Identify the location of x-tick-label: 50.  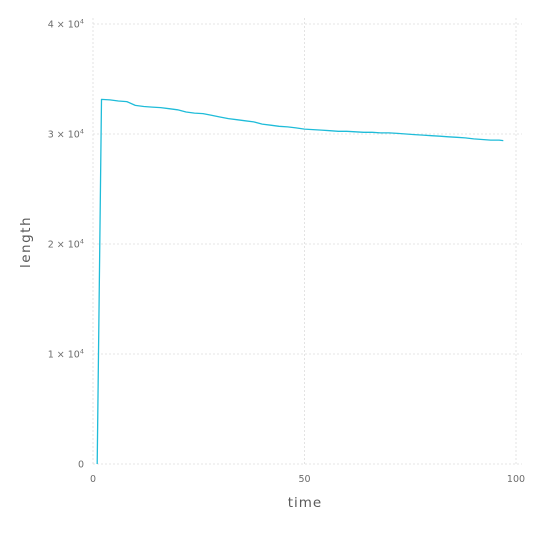
(304, 479).